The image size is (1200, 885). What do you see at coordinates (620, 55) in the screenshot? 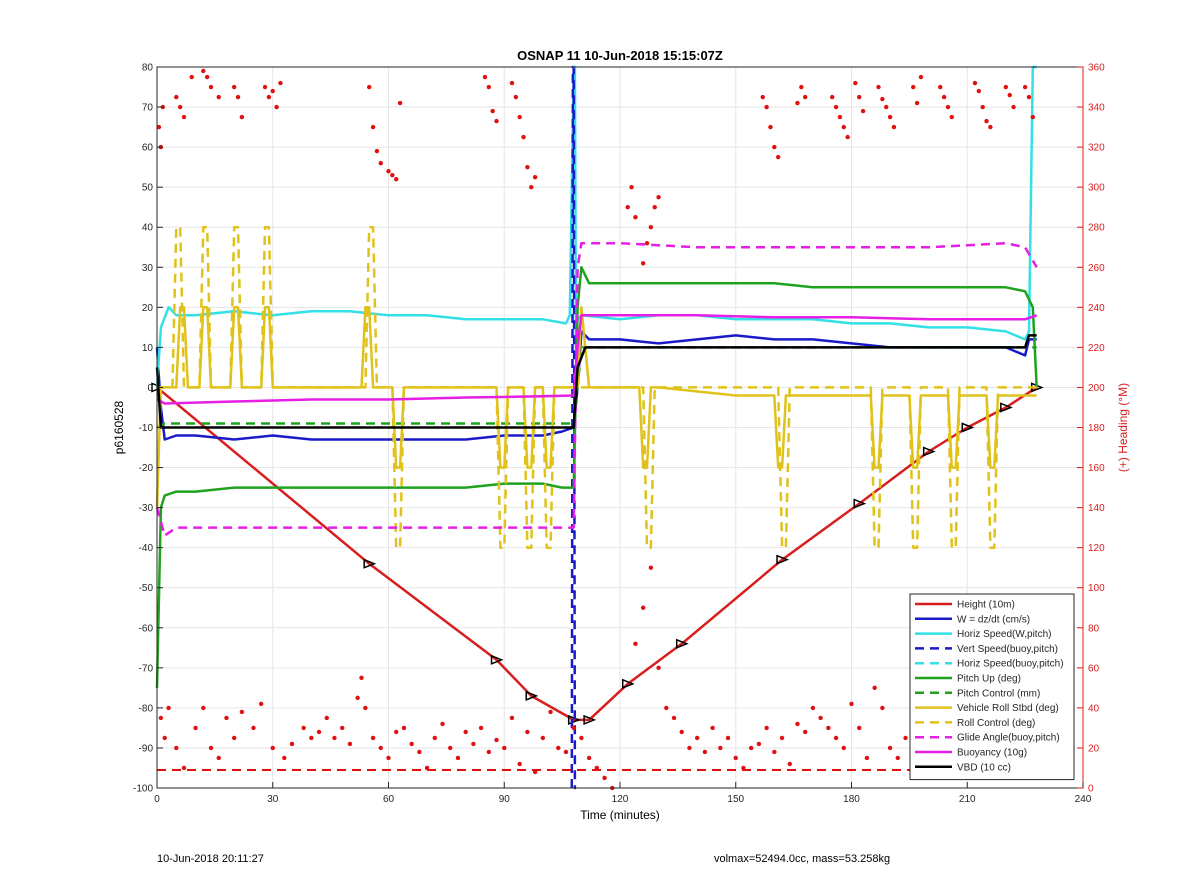
I see `chart-title: OSNAP 11 10-Jun-2018 15:15:07Z` at bounding box center [620, 55].